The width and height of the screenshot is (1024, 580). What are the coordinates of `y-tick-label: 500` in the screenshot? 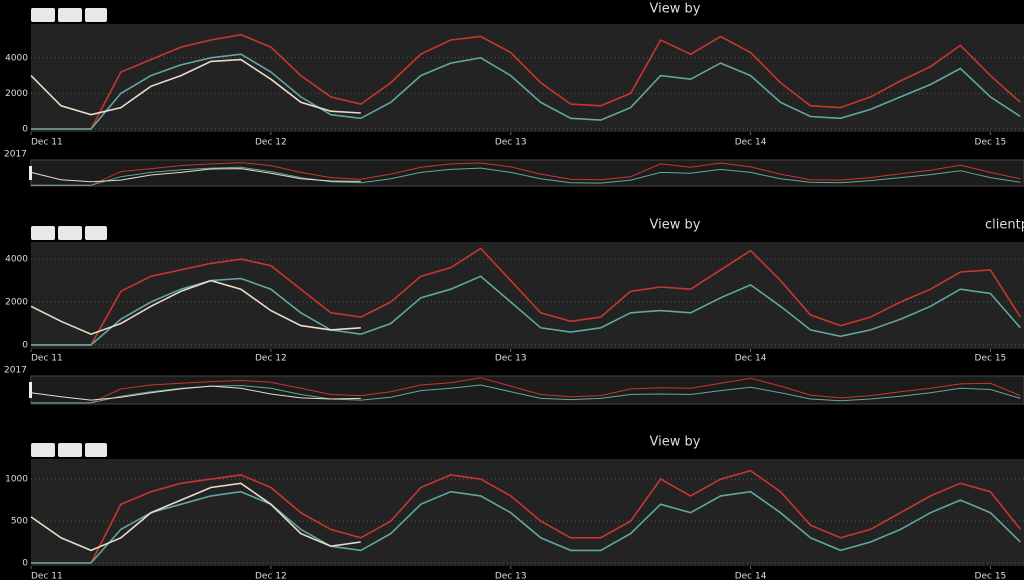 It's located at (19, 522).